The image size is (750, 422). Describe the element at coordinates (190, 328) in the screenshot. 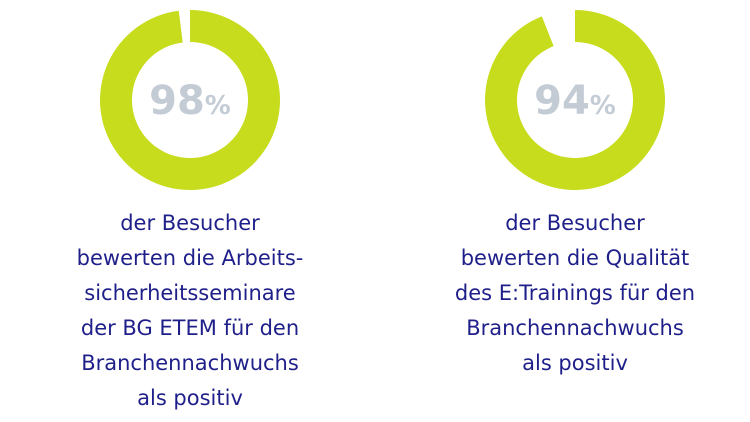

I see `description-line: der BG ETEM für den` at that location.